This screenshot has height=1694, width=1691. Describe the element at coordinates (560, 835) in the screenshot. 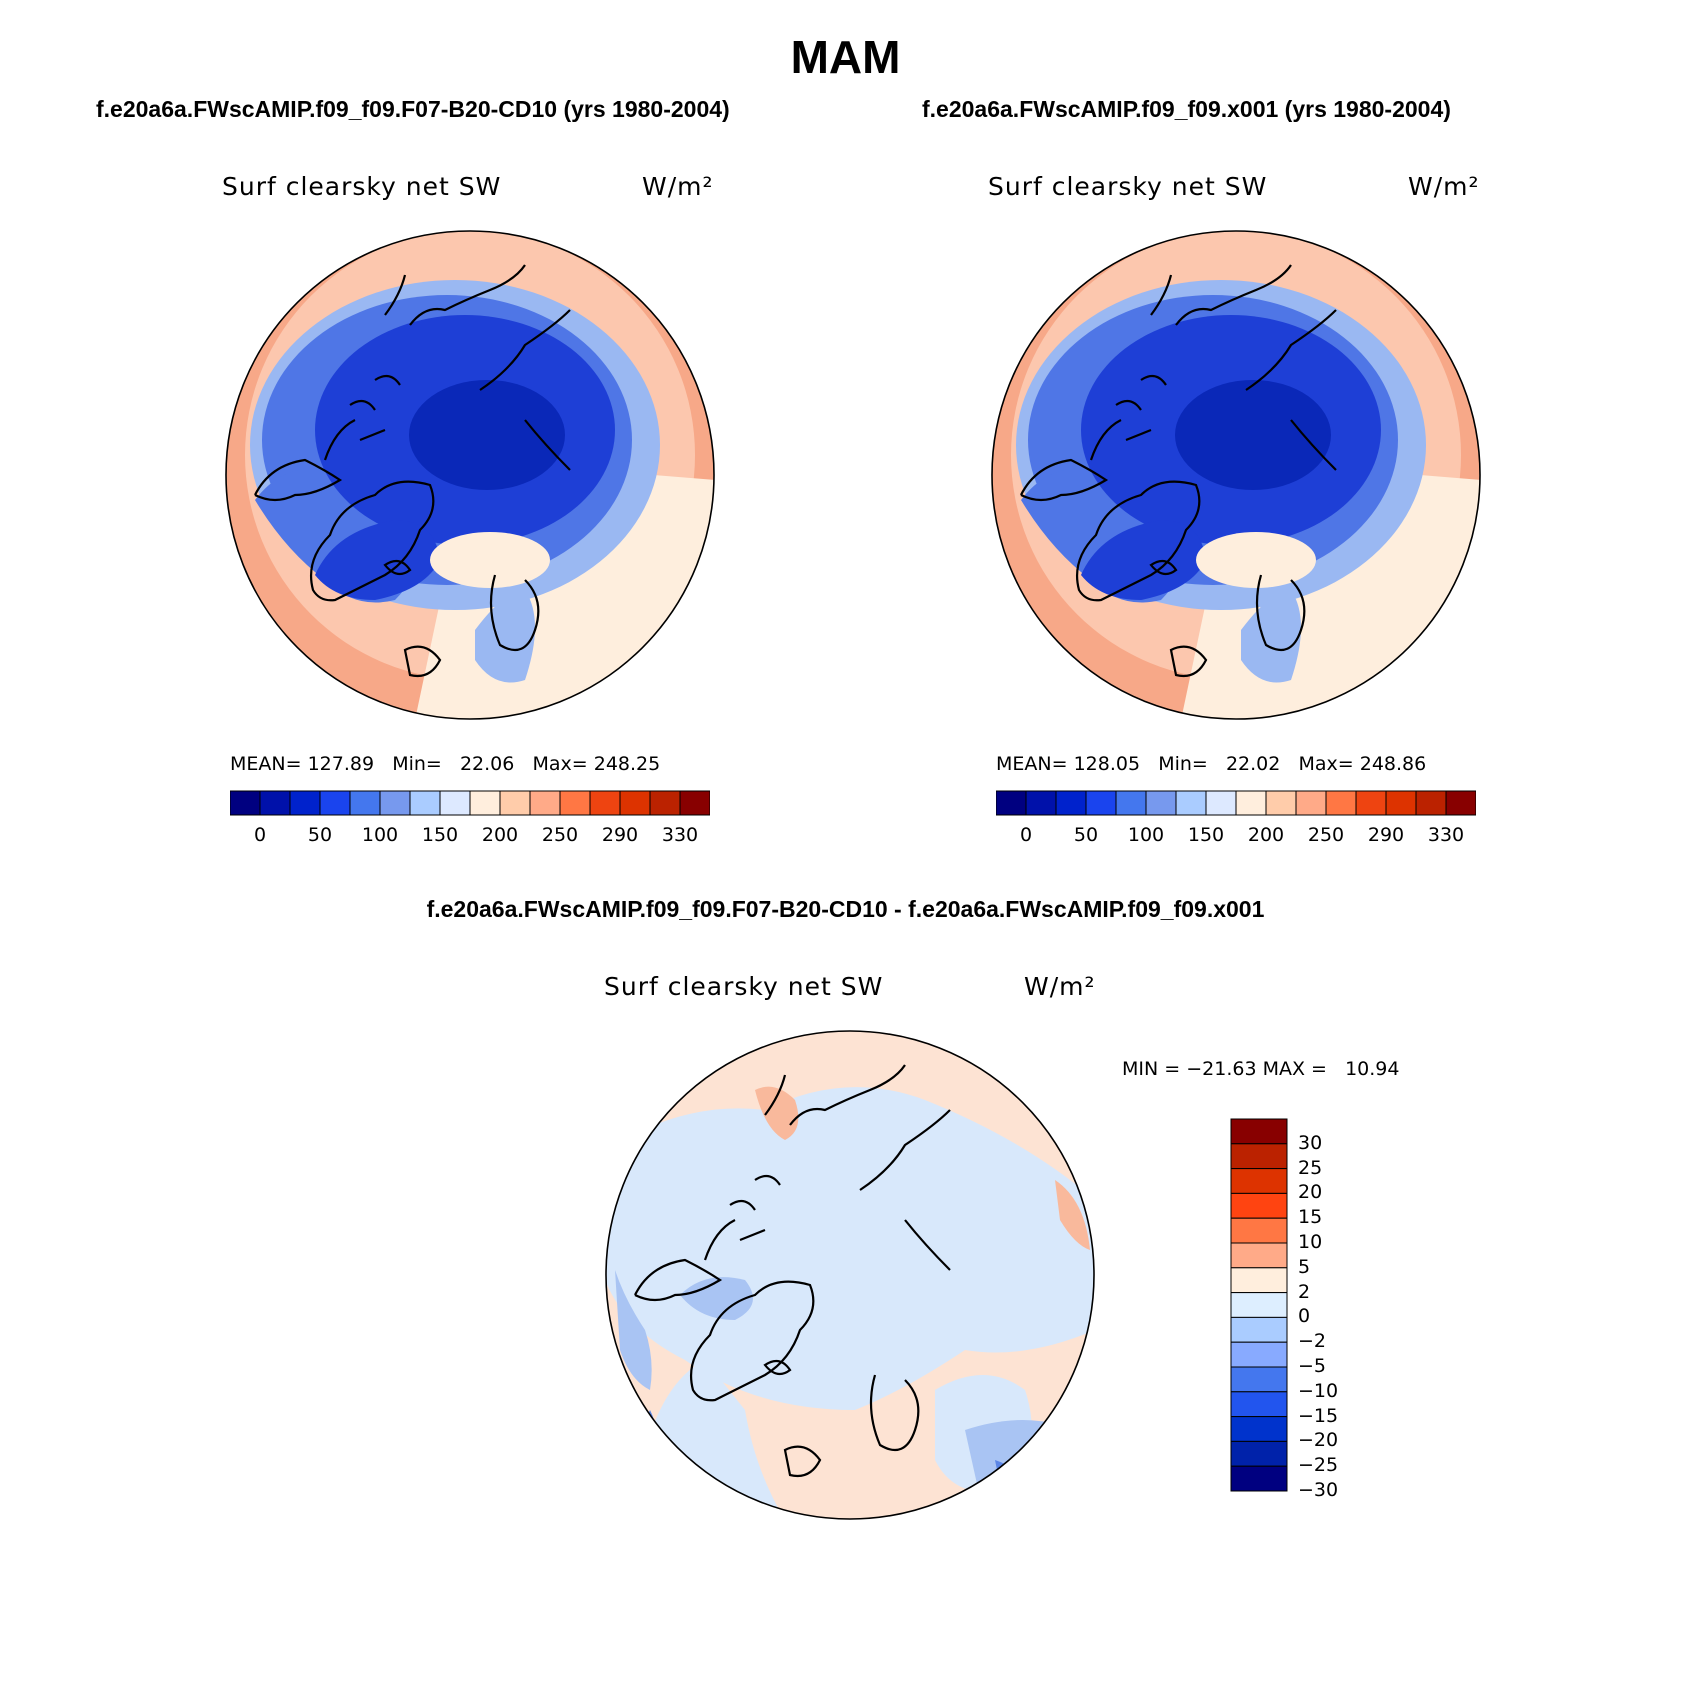

I see `colorbar-abs-tick-1-5: 250` at that location.